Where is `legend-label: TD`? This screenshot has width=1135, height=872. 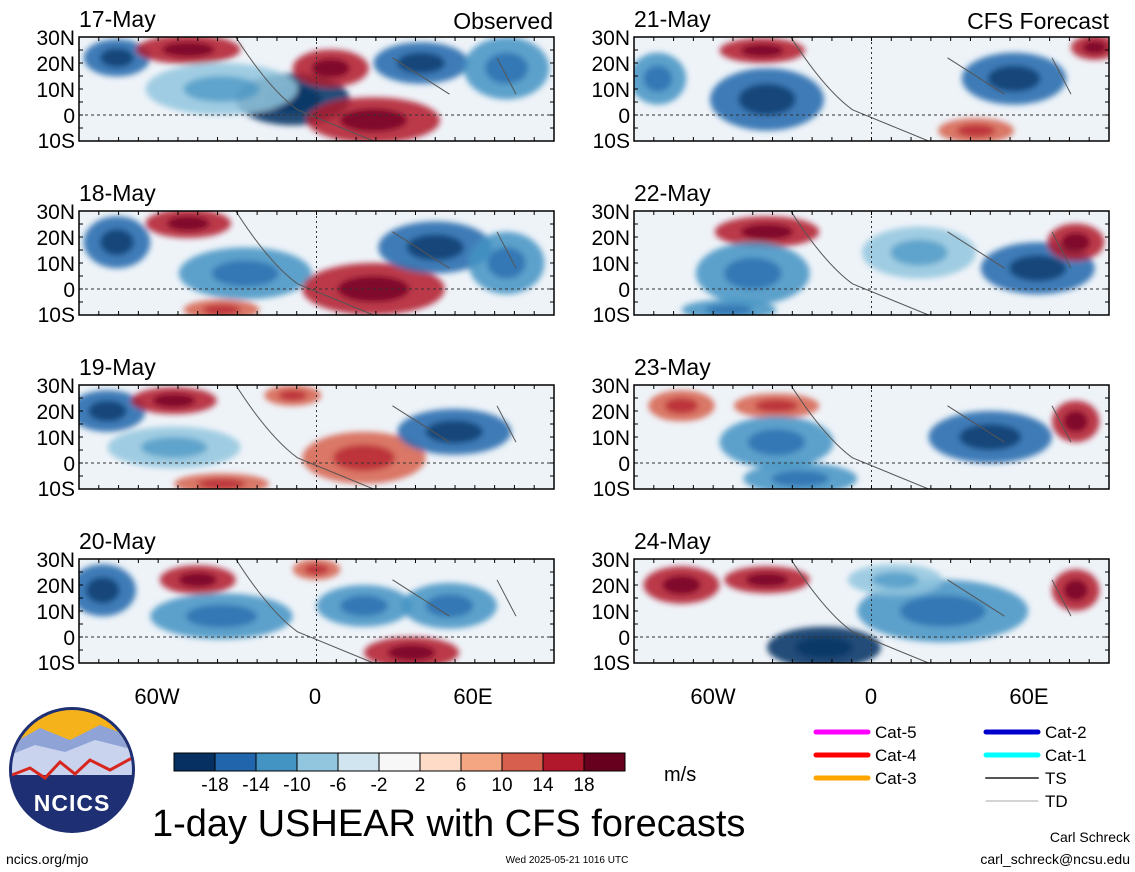 legend-label: TD is located at coordinates (1056, 801).